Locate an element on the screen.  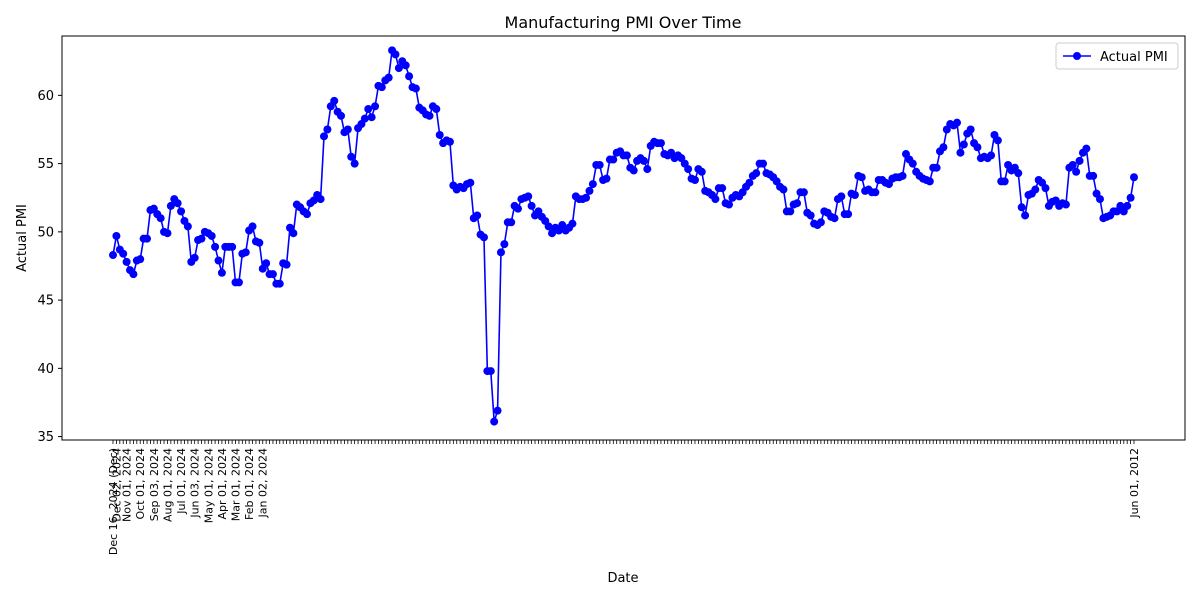
x-tick-label: Oct 01, 2024 is located at coordinates (140, 484).